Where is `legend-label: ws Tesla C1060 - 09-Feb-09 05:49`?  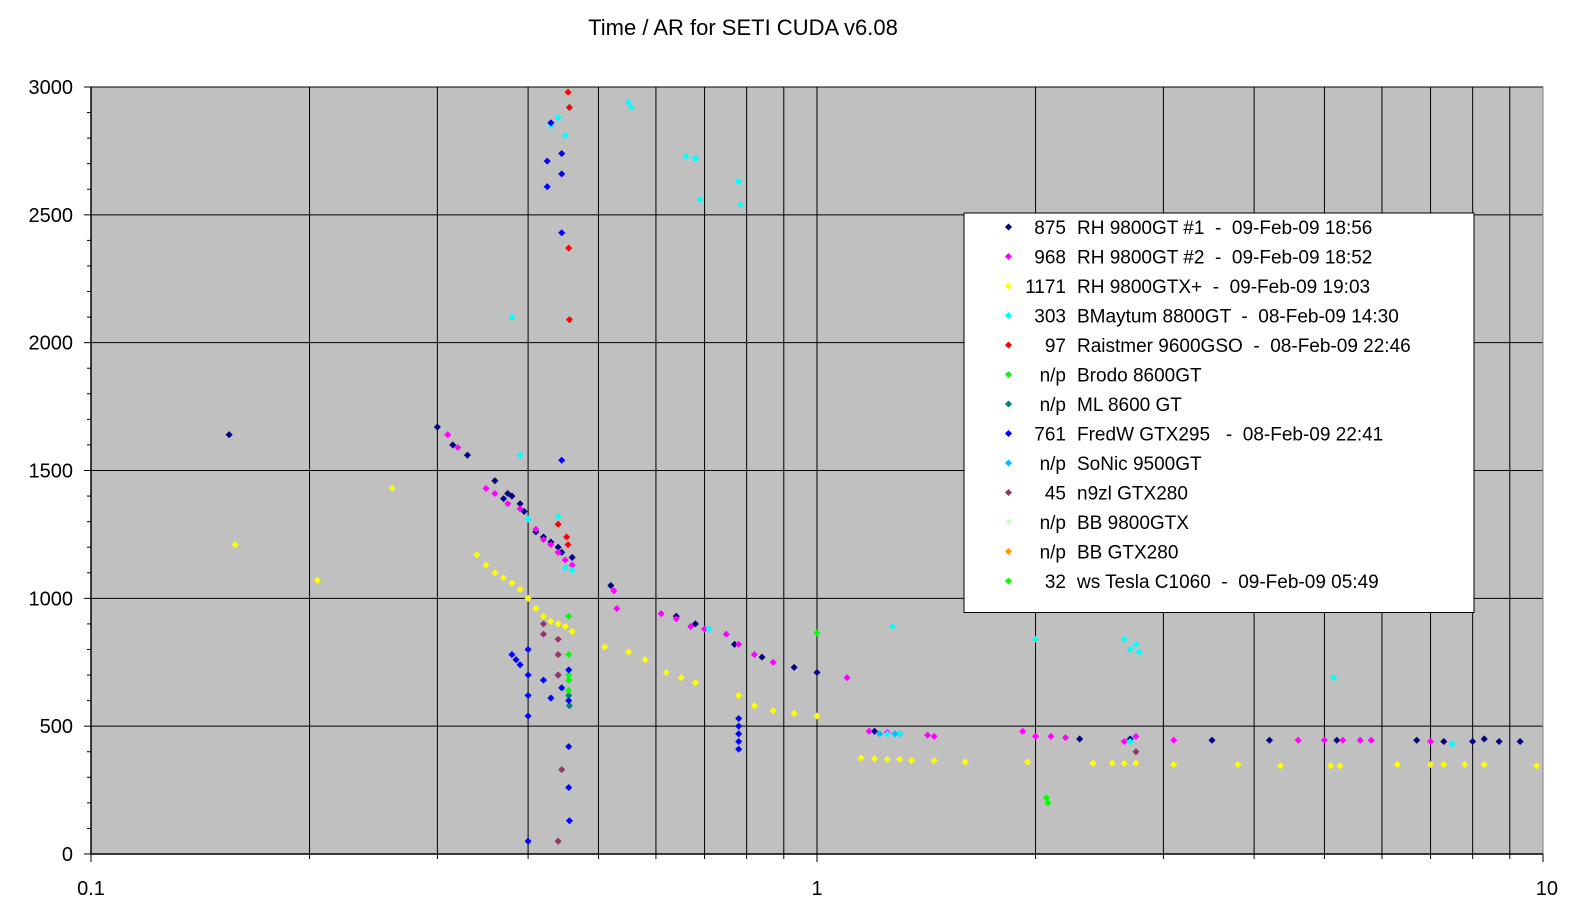
legend-label: ws Tesla C1060 - 09-Feb-09 05:49 is located at coordinates (1227, 582).